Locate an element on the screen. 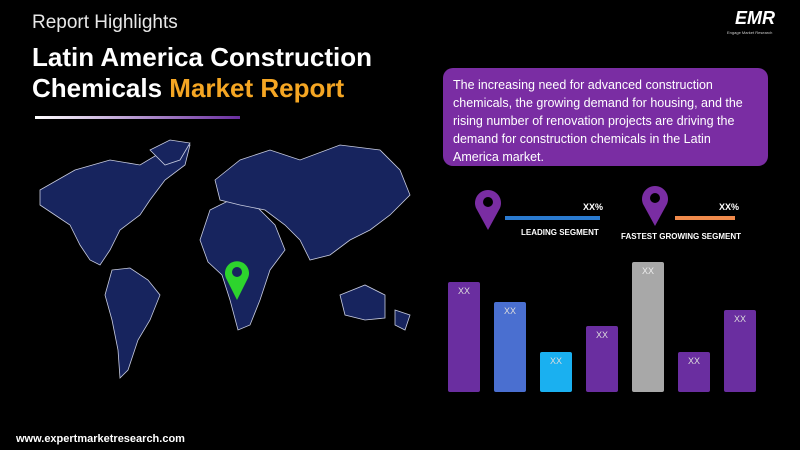  title-highlight: Market Report is located at coordinates (257, 88).